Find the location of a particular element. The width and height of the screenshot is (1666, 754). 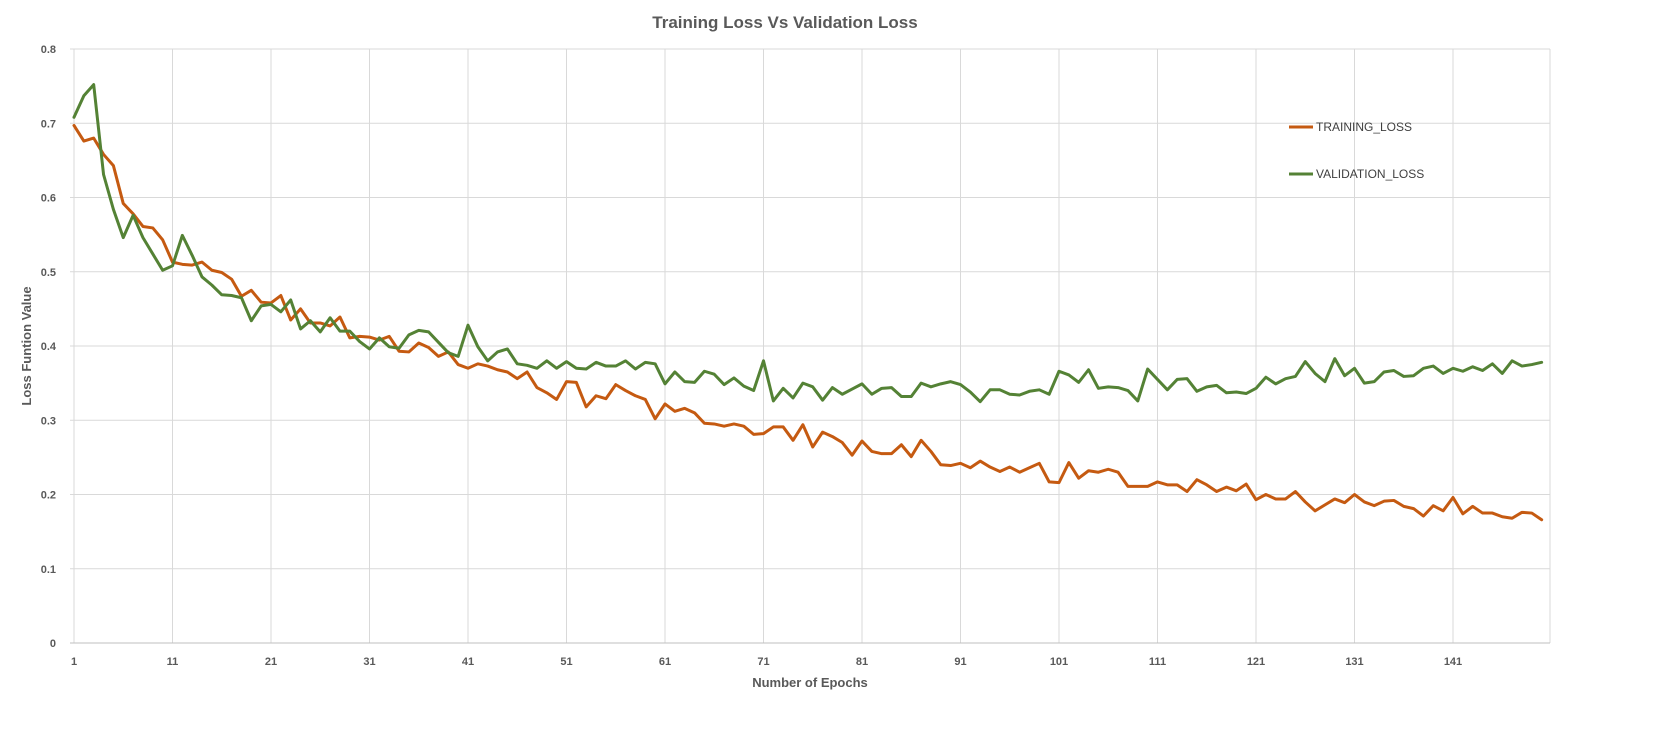

x-tick-label: 1 is located at coordinates (74, 662).